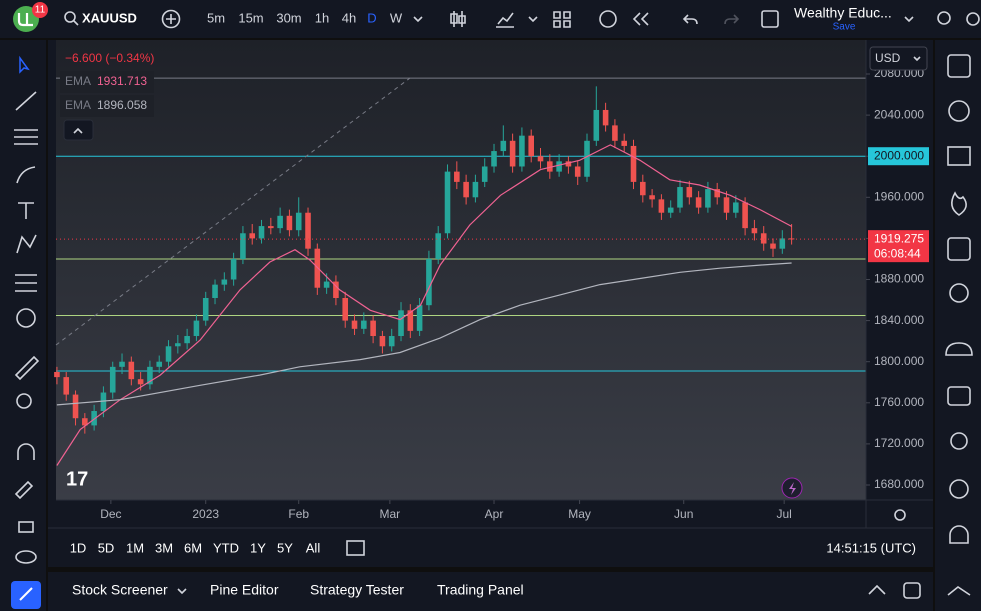  I want to click on data-window, so click(959, 156).